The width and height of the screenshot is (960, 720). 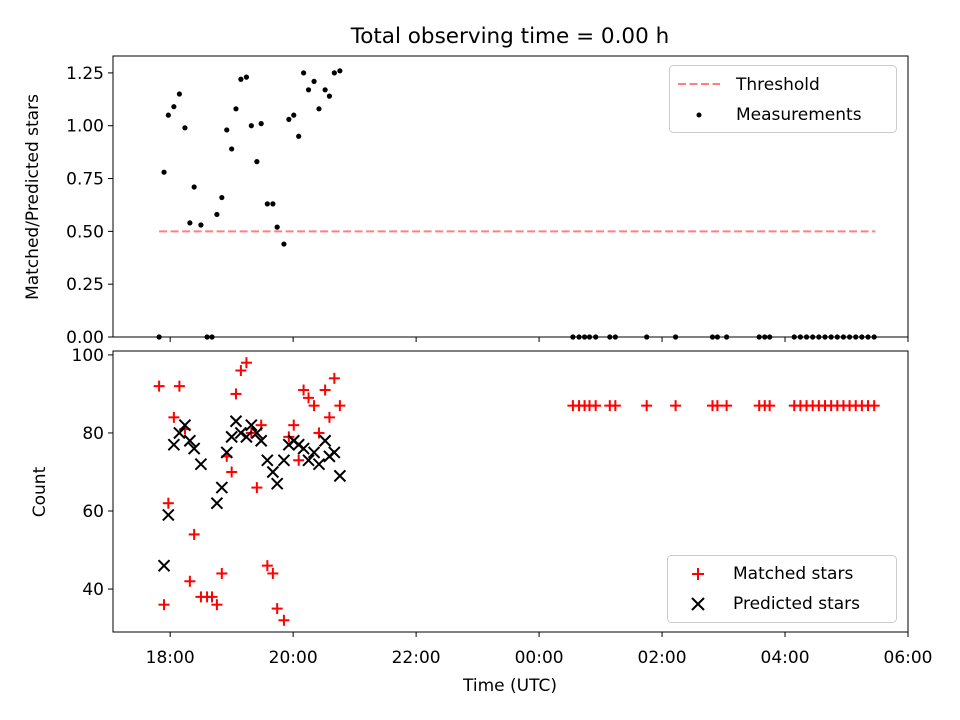 What do you see at coordinates (89, 206) in the screenshot?
I see `ratio-y-axis-ticks: 0.00 0.25 0.50 0.75 1.00 1.25` at bounding box center [89, 206].